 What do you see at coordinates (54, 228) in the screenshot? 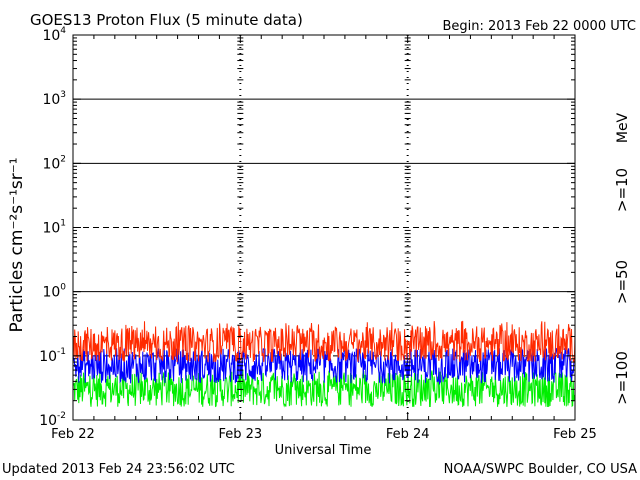
I see `y-tick-label: 10¹` at bounding box center [54, 228].